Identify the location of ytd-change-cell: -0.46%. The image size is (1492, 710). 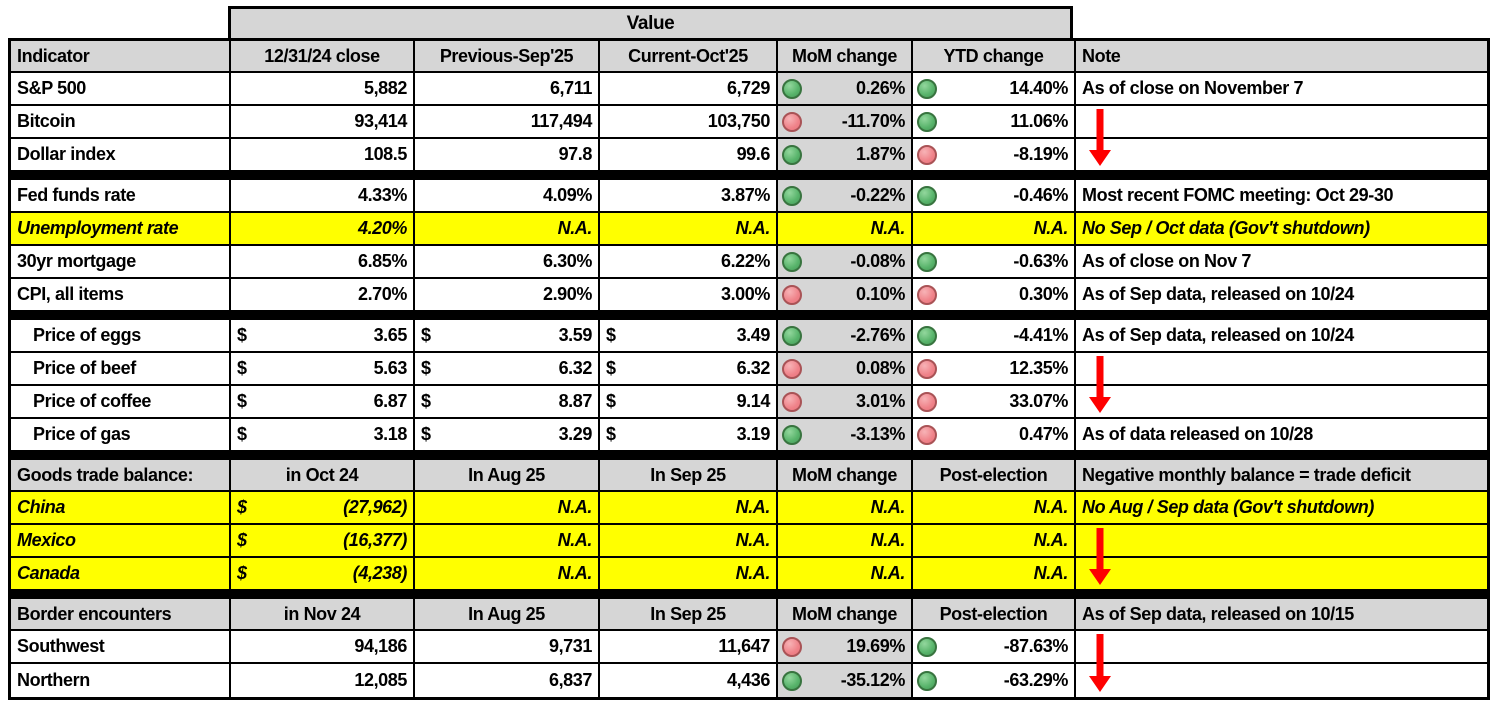
(994, 196).